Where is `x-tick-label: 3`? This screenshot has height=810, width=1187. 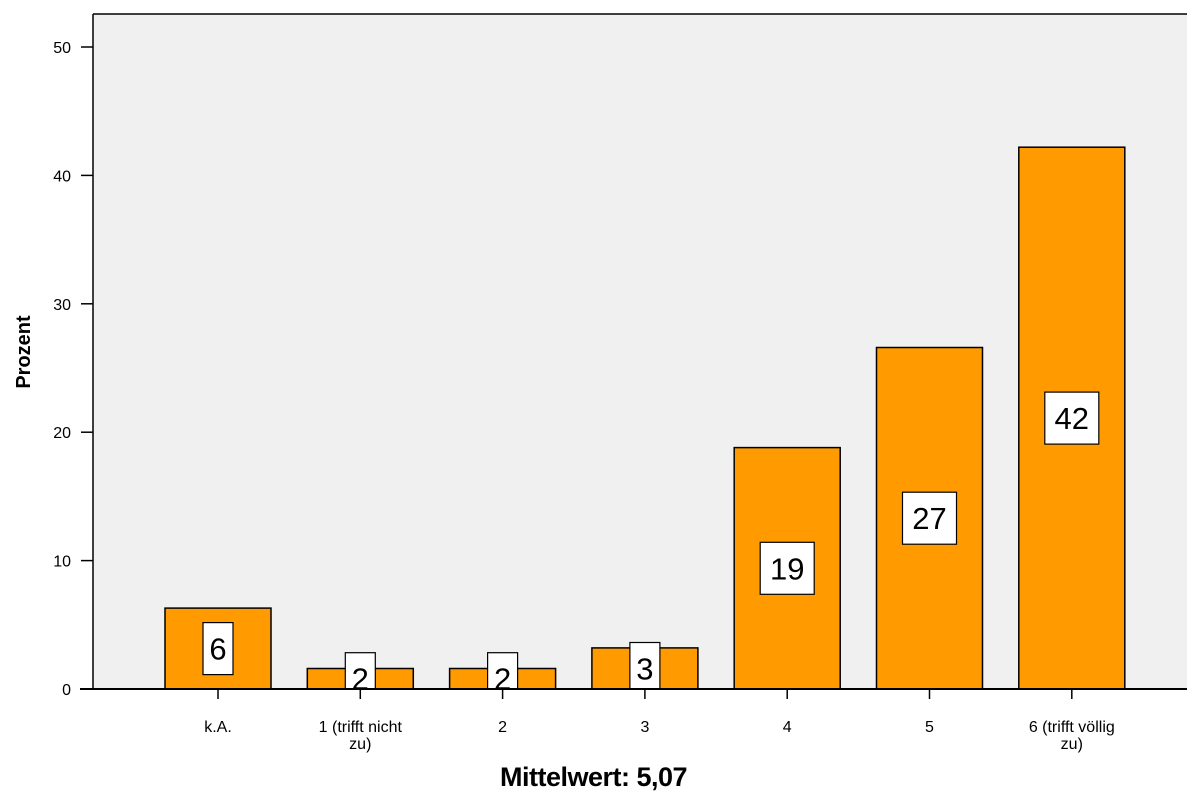
x-tick-label: 3 is located at coordinates (644, 727).